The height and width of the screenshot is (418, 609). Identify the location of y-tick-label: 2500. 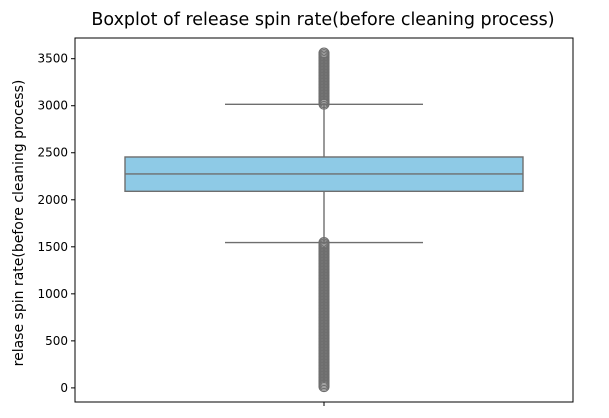
(52, 153).